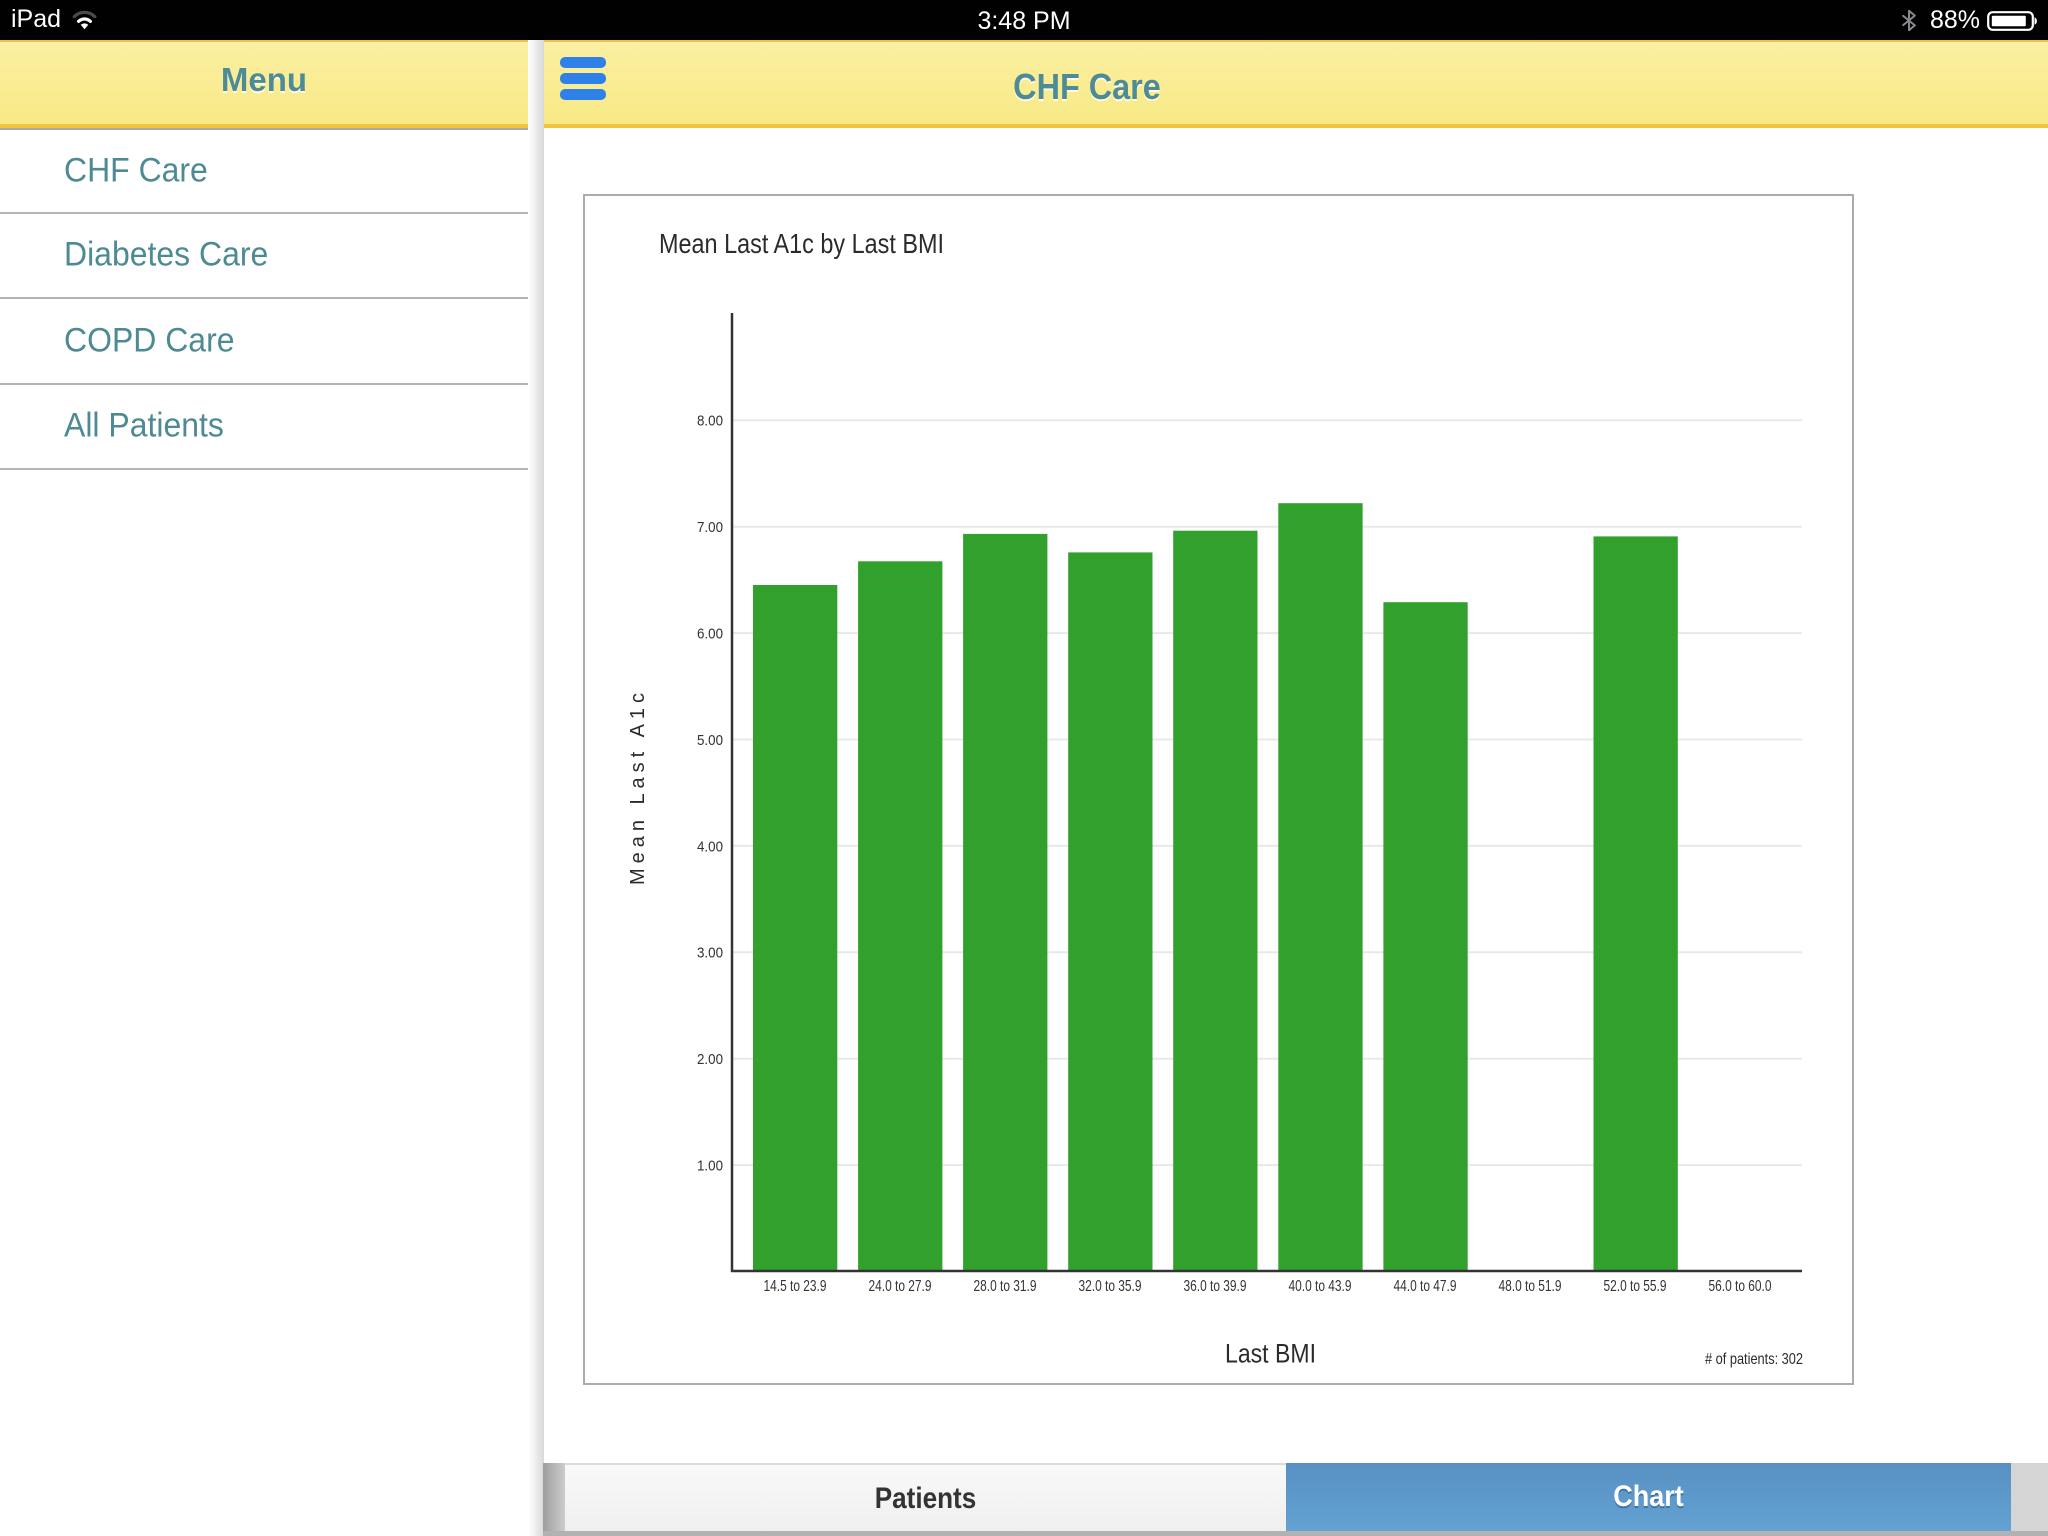  What do you see at coordinates (1635, 1286) in the screenshot?
I see `svg-text: 52.0 to 55.9` at bounding box center [1635, 1286].